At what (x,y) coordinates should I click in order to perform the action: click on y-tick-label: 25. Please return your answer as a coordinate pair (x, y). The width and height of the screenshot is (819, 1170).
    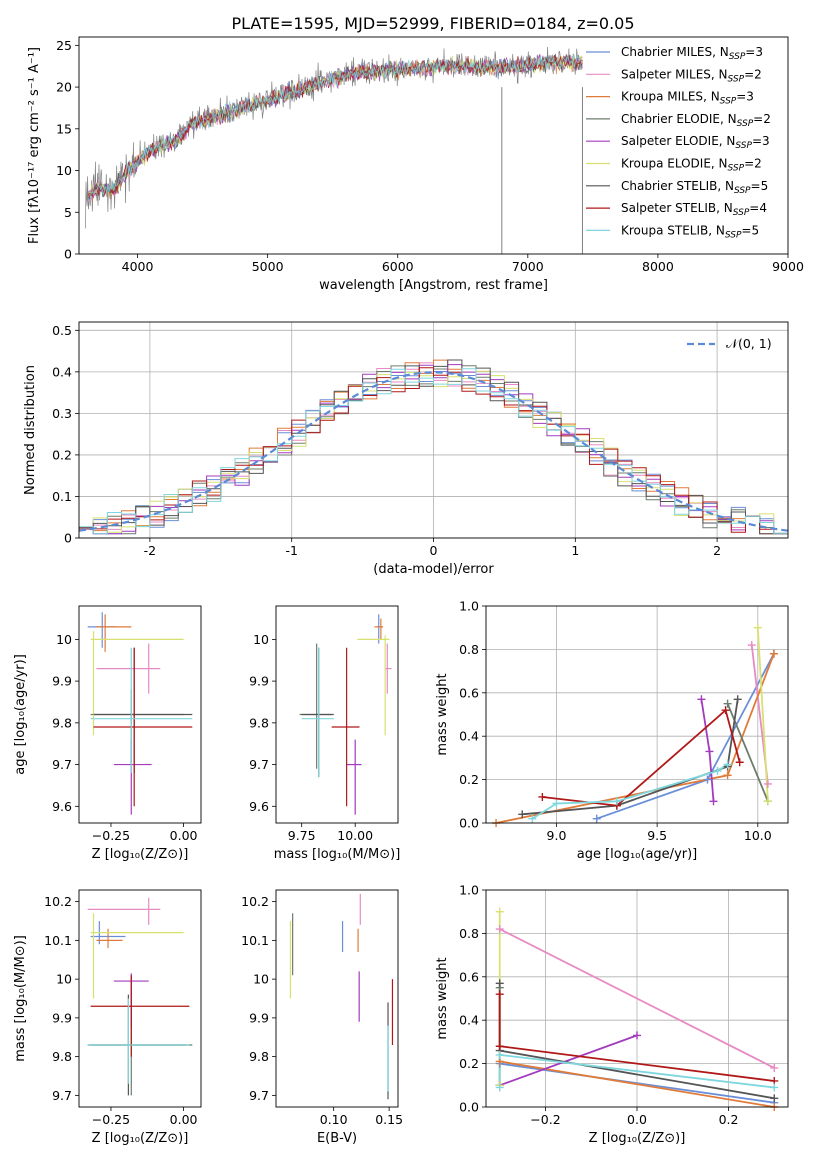
    Looking at the image, I should click on (64, 45).